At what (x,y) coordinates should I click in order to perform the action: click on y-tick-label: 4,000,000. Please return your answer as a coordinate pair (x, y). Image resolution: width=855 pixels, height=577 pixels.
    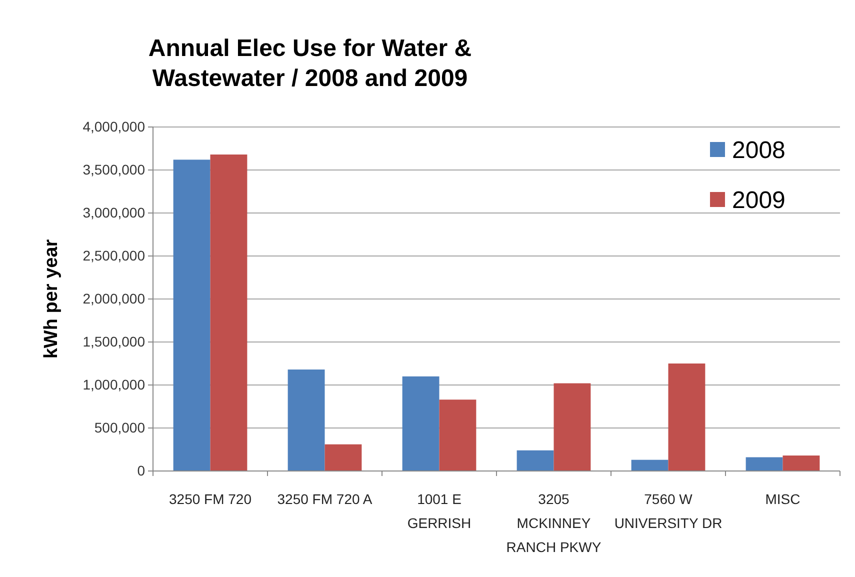
    Looking at the image, I should click on (114, 126).